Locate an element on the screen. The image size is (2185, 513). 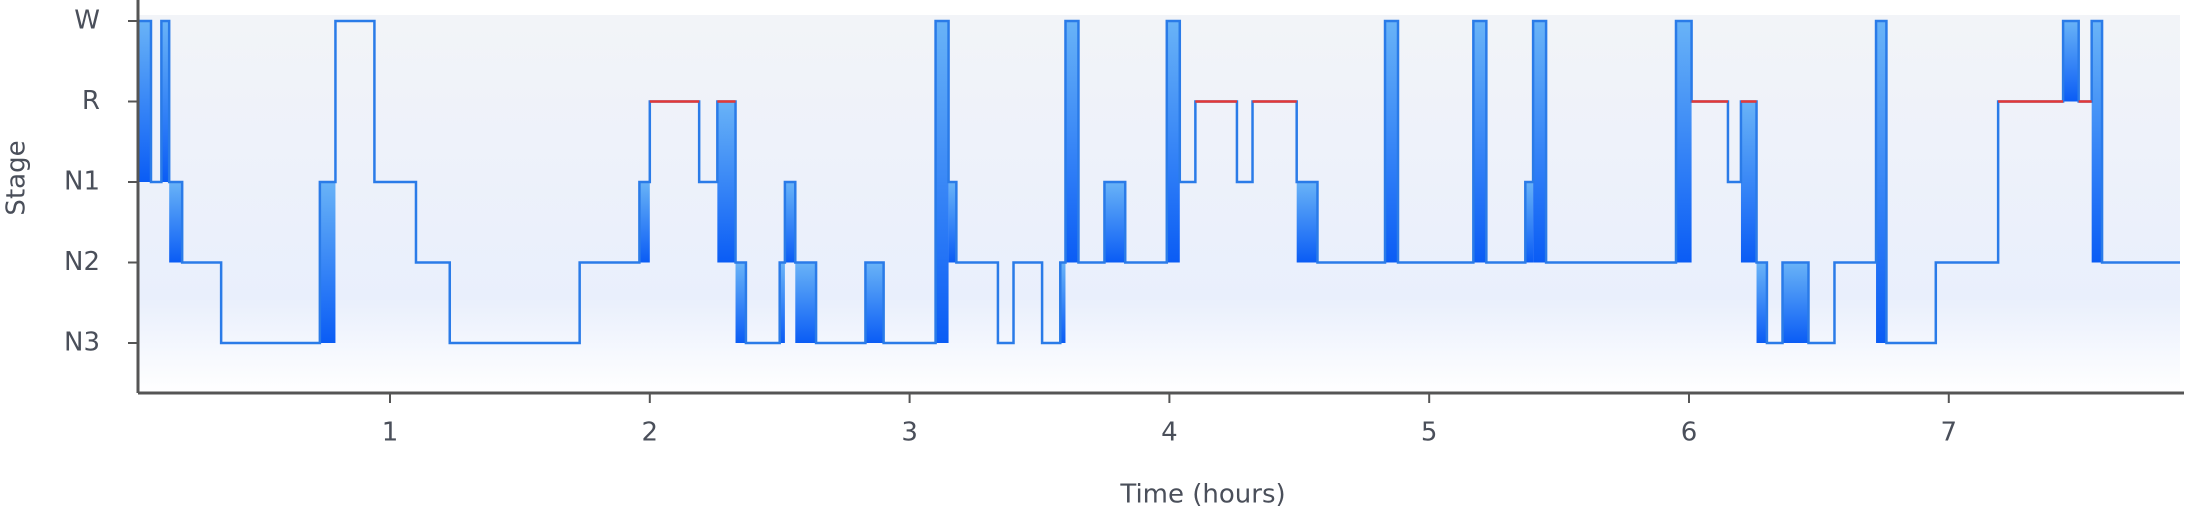
x-tick-label: 3 is located at coordinates (909, 433).